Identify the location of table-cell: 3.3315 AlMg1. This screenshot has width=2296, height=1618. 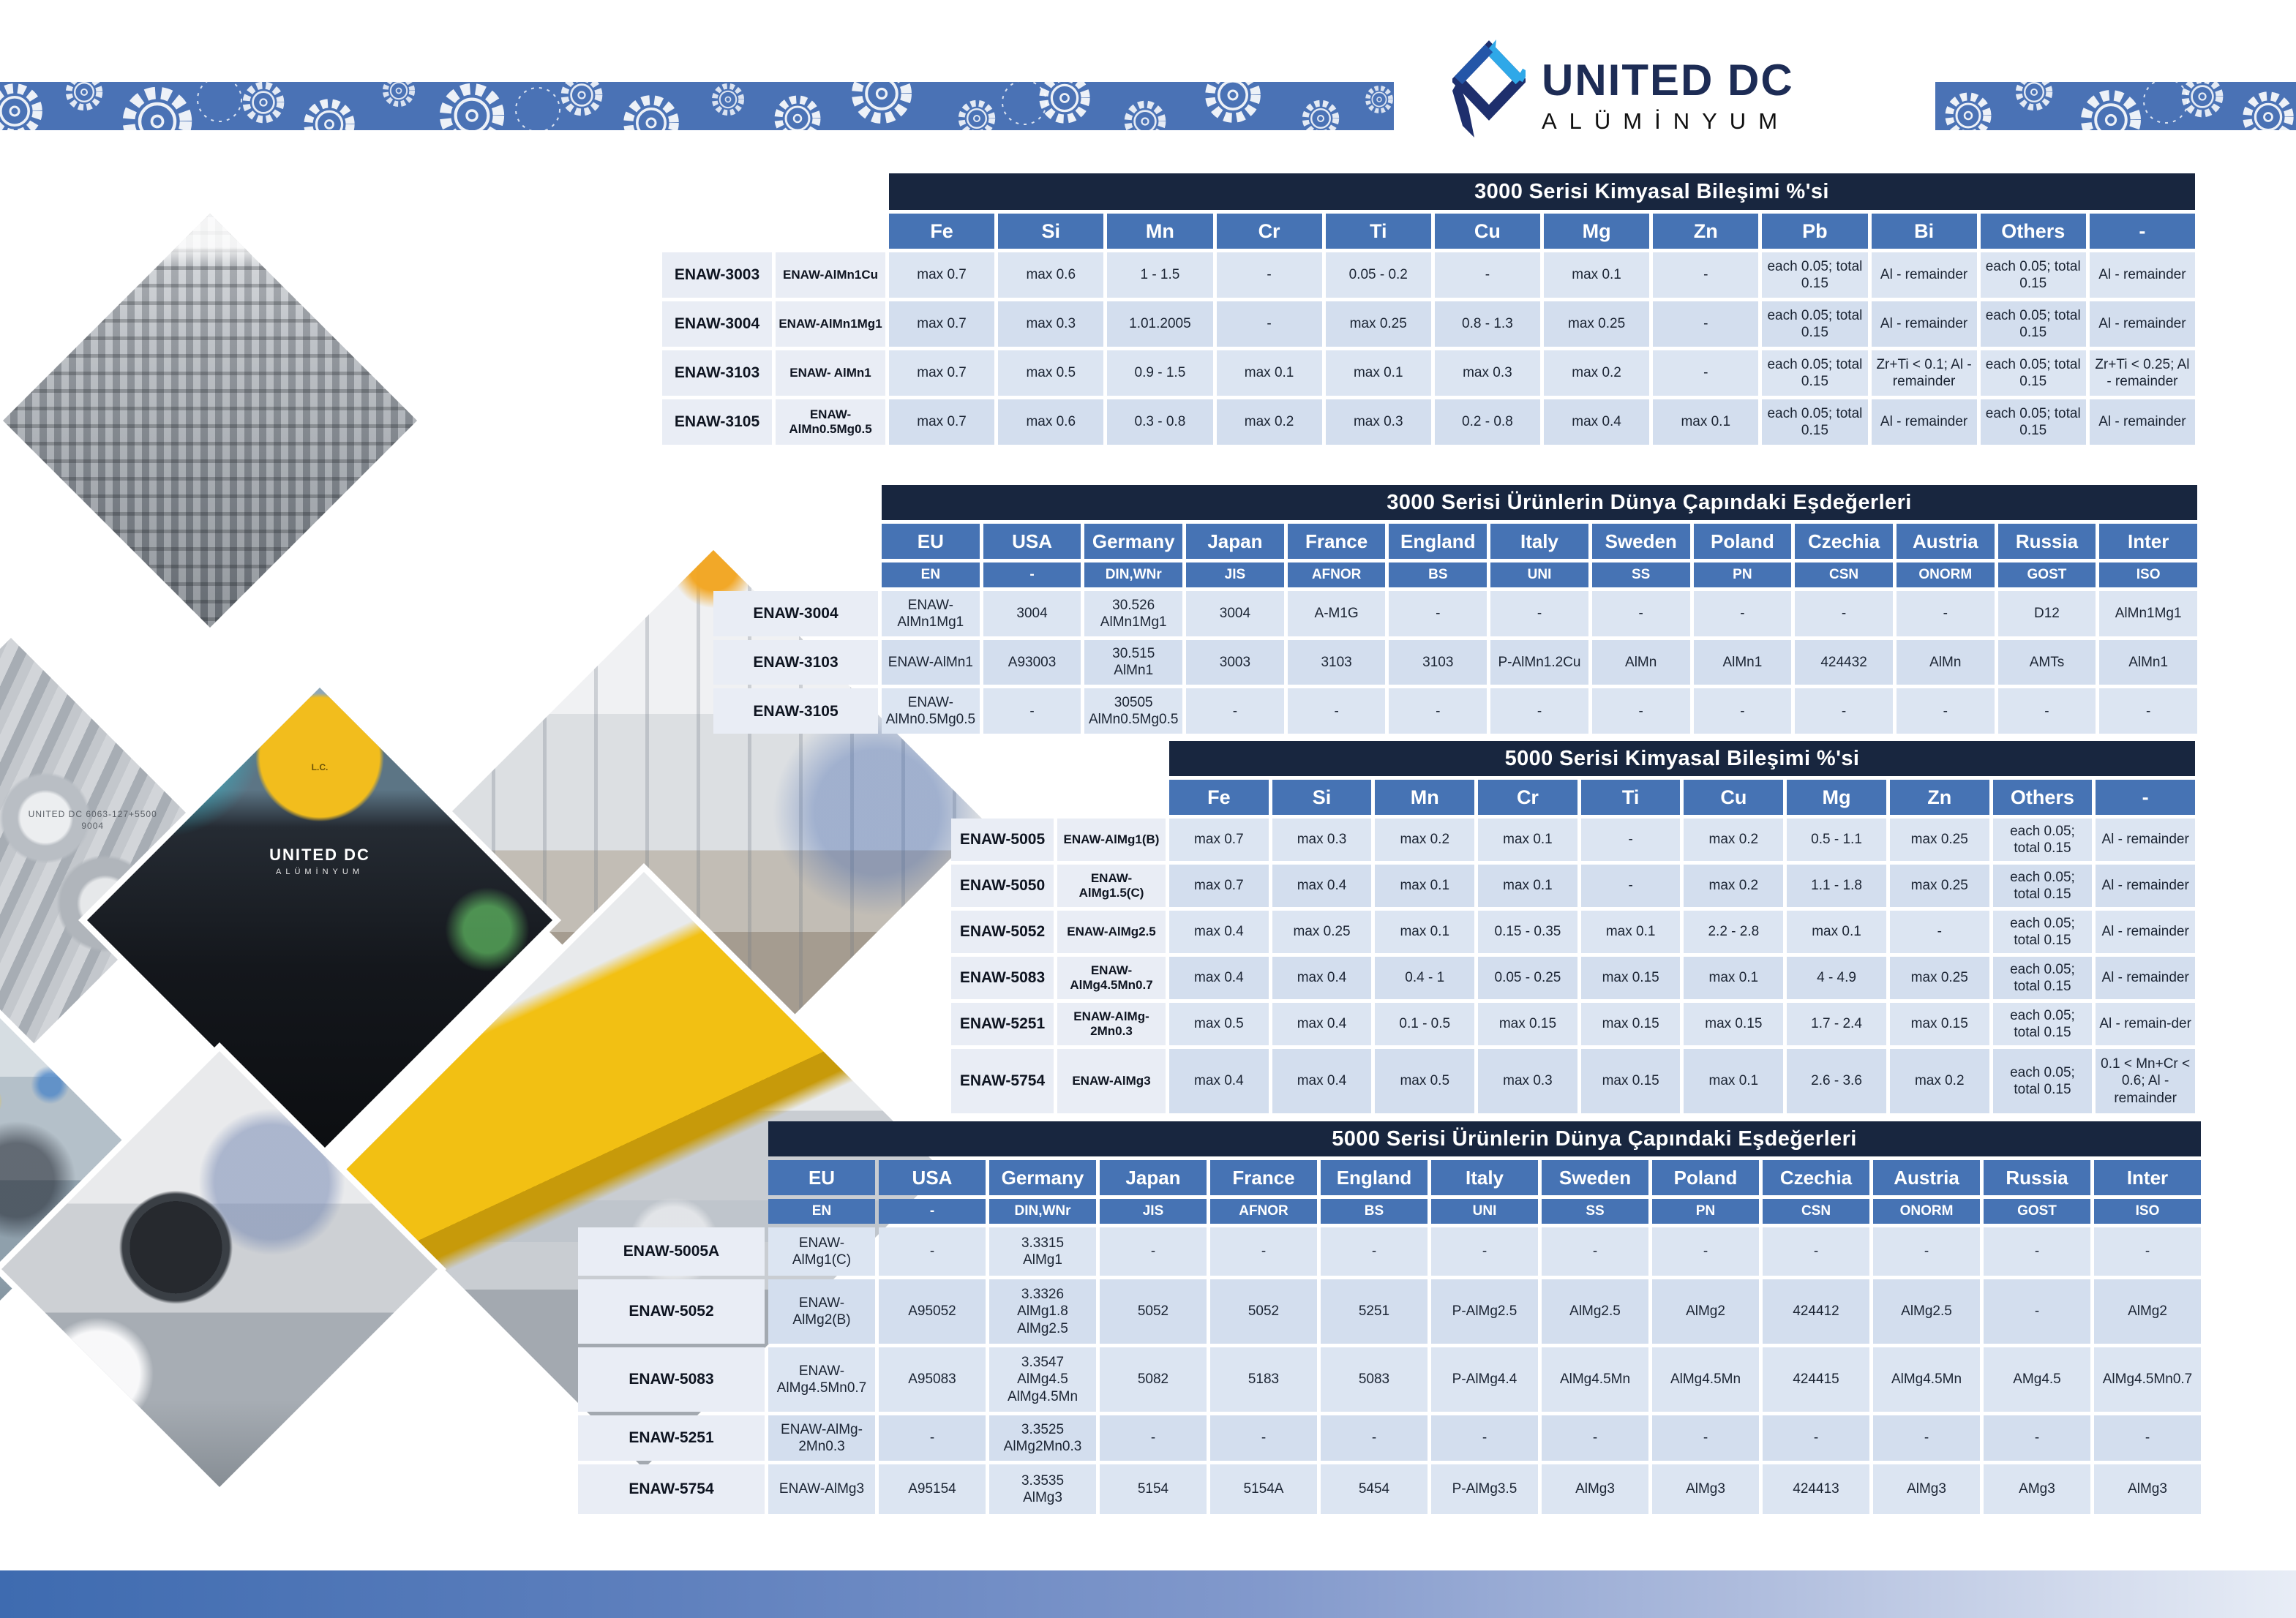
(1042, 1251).